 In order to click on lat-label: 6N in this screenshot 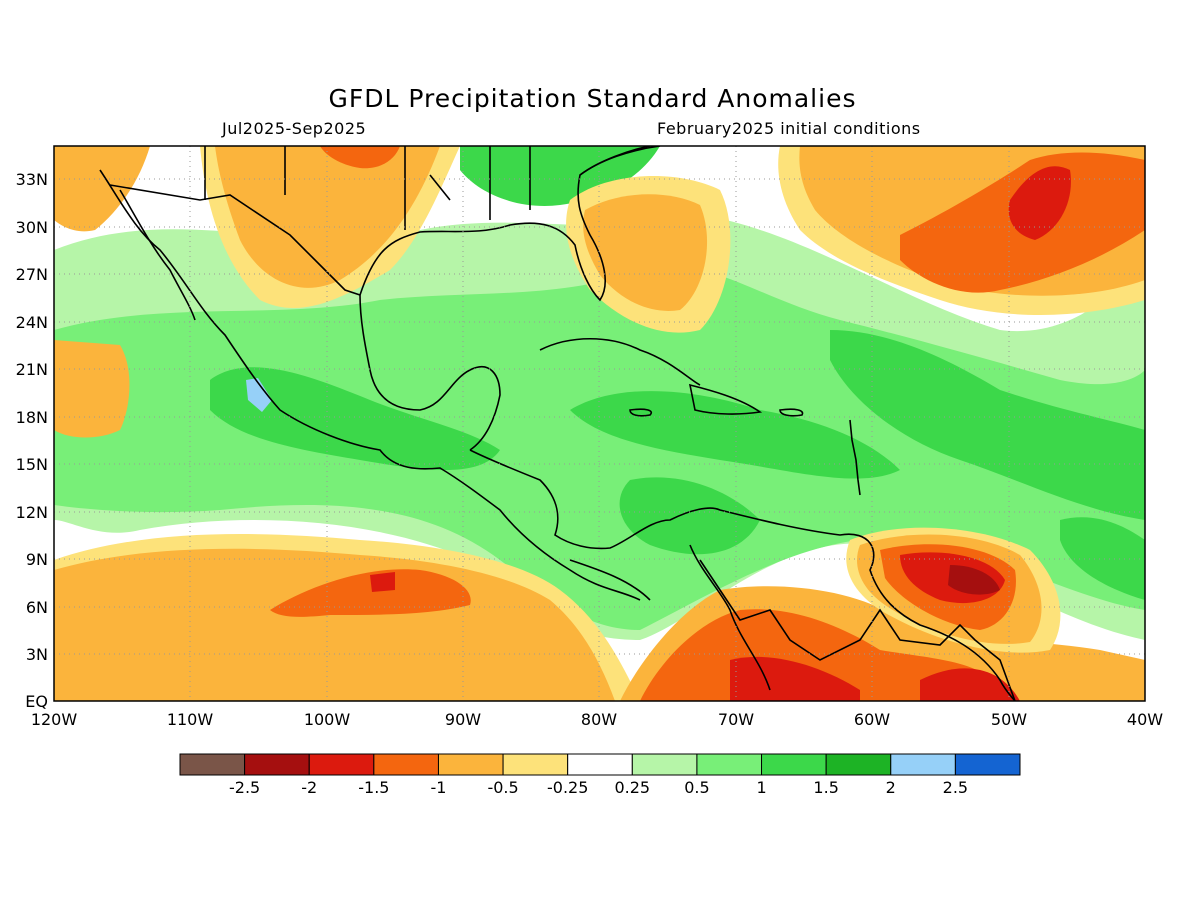, I will do `click(37, 607)`.